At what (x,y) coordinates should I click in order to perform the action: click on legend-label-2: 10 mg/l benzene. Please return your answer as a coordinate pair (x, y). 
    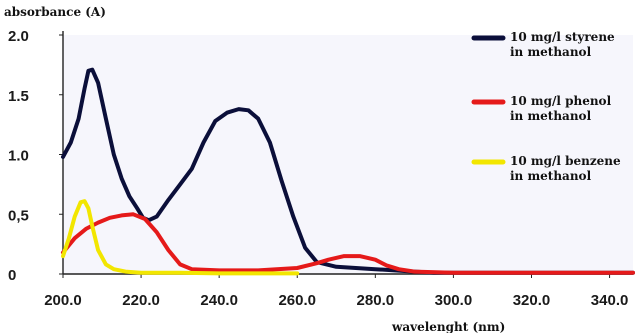
    Looking at the image, I should click on (565, 161).